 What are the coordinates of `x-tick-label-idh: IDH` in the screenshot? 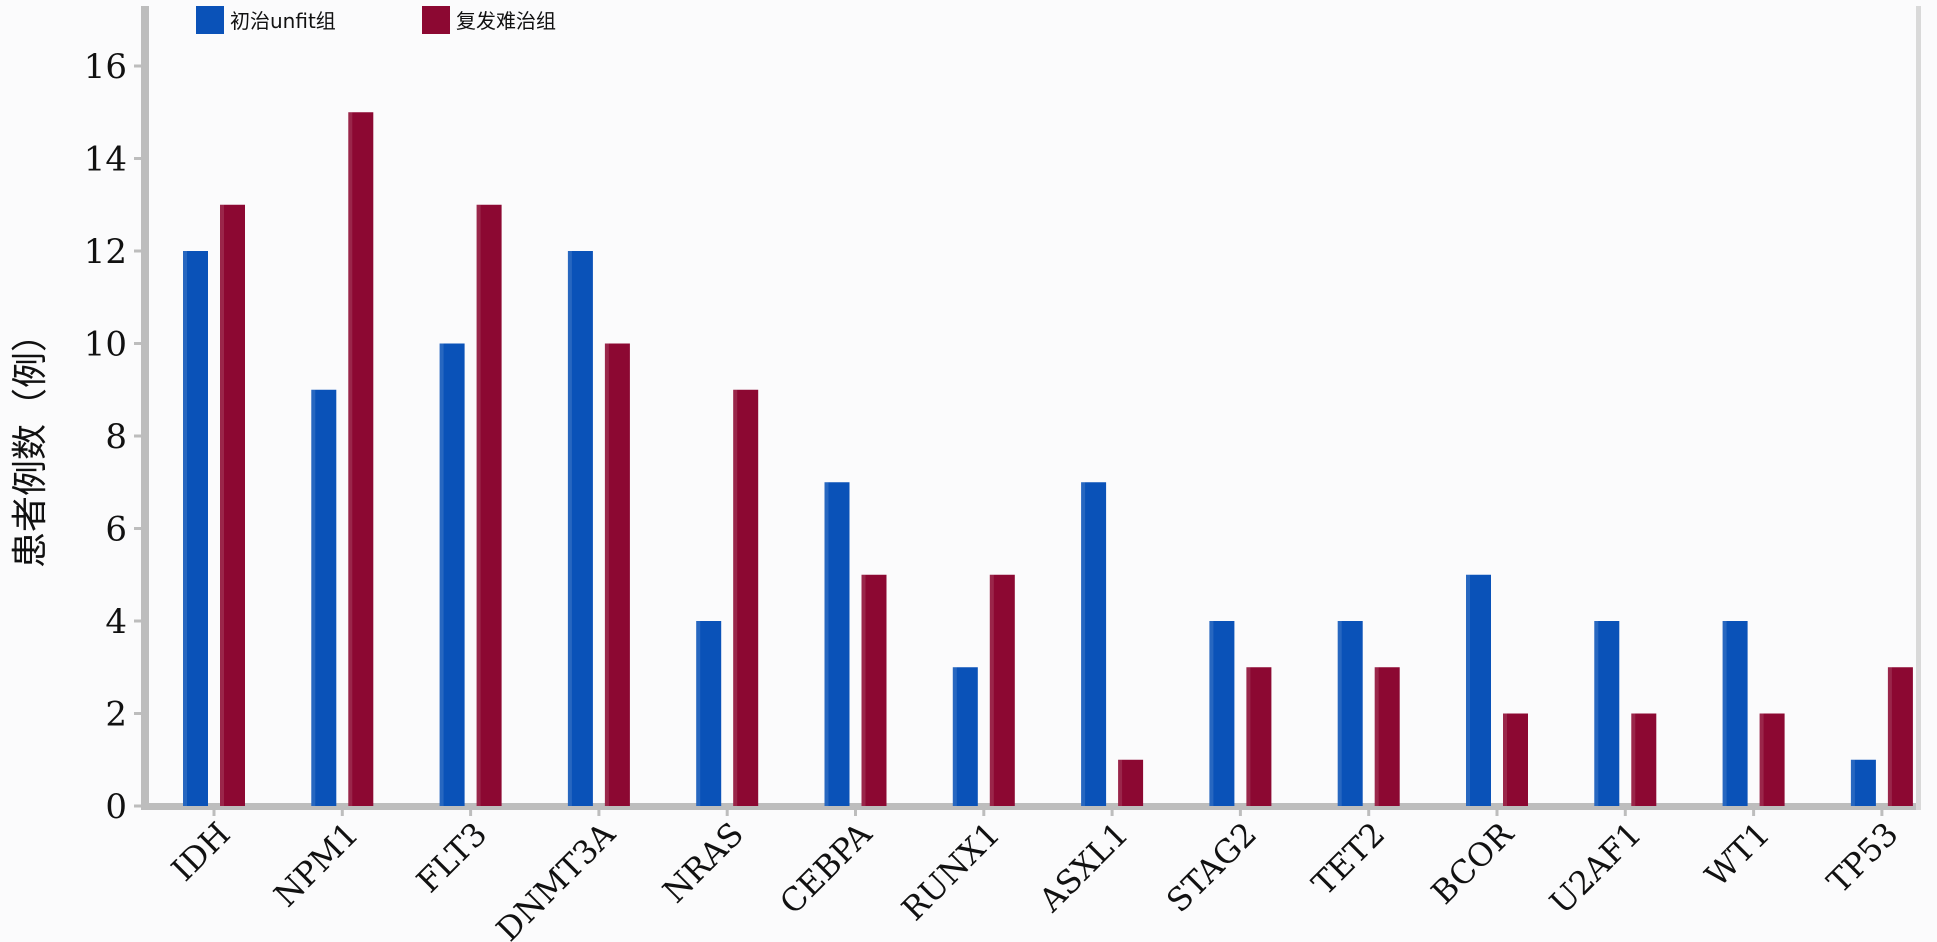 It's located at (201, 852).